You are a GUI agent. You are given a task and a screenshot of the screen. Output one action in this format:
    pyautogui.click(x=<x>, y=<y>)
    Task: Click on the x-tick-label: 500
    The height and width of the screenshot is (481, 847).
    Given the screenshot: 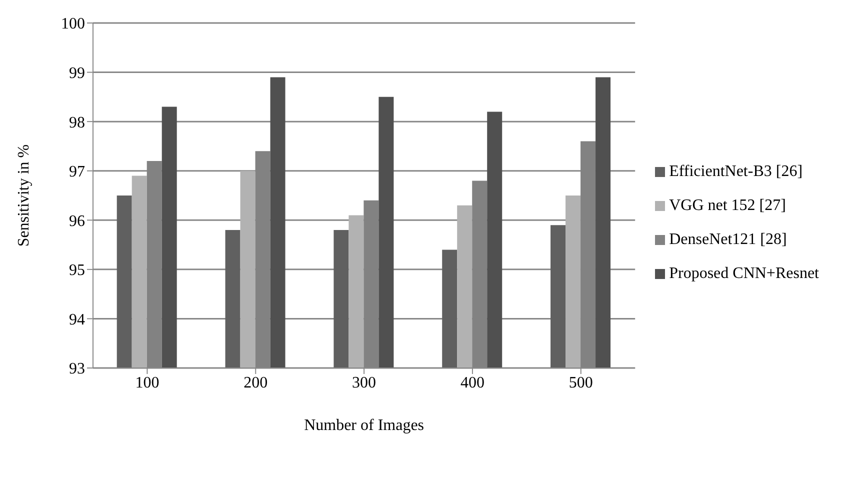 What is the action you would take?
    pyautogui.click(x=580, y=383)
    